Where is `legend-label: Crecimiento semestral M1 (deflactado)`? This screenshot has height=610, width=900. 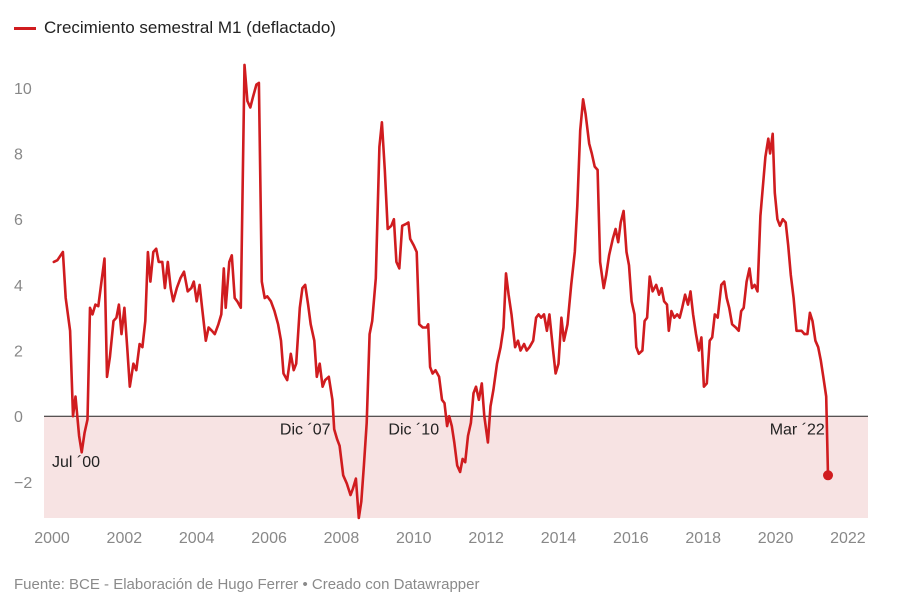 legend-label: Crecimiento semestral M1 (deflactado) is located at coordinates (190, 27).